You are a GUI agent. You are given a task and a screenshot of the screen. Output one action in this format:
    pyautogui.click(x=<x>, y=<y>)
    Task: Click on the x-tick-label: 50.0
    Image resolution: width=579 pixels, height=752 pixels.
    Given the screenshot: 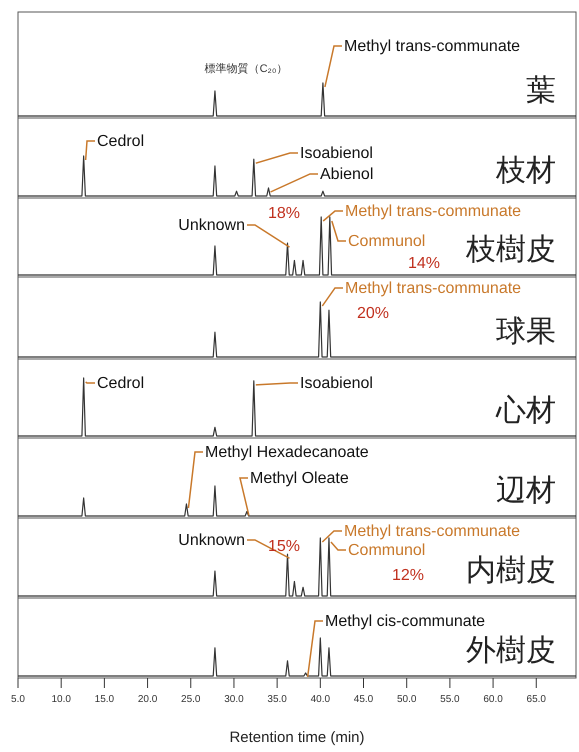 What is the action you would take?
    pyautogui.click(x=406, y=699)
    